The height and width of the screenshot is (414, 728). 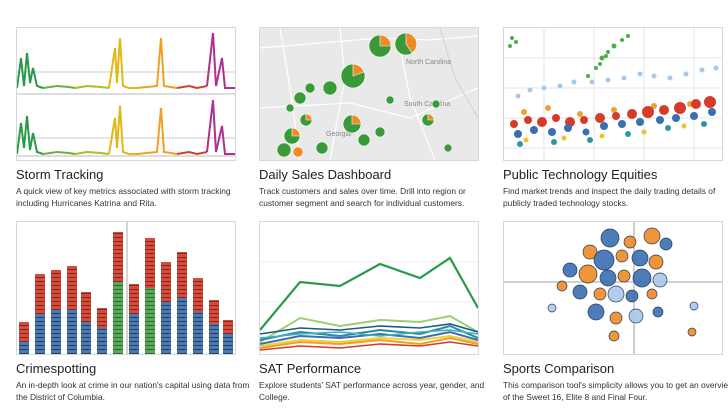 What do you see at coordinates (559, 368) in the screenshot?
I see `card-title: Sports Comparison` at bounding box center [559, 368].